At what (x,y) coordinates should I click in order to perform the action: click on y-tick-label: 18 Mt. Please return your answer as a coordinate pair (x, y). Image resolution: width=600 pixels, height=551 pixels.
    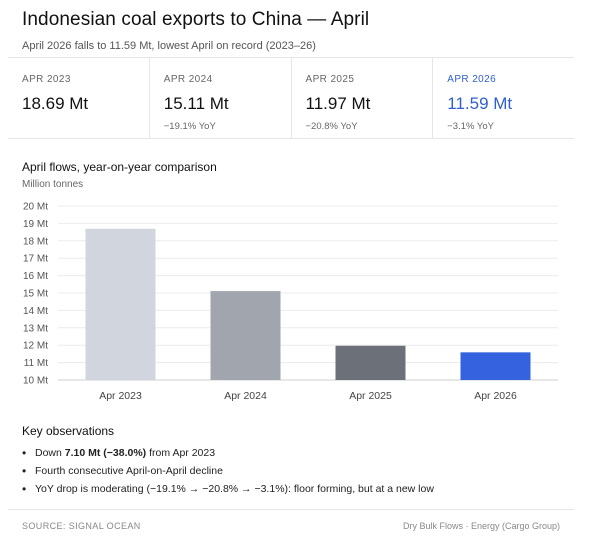
    Looking at the image, I should click on (35, 241).